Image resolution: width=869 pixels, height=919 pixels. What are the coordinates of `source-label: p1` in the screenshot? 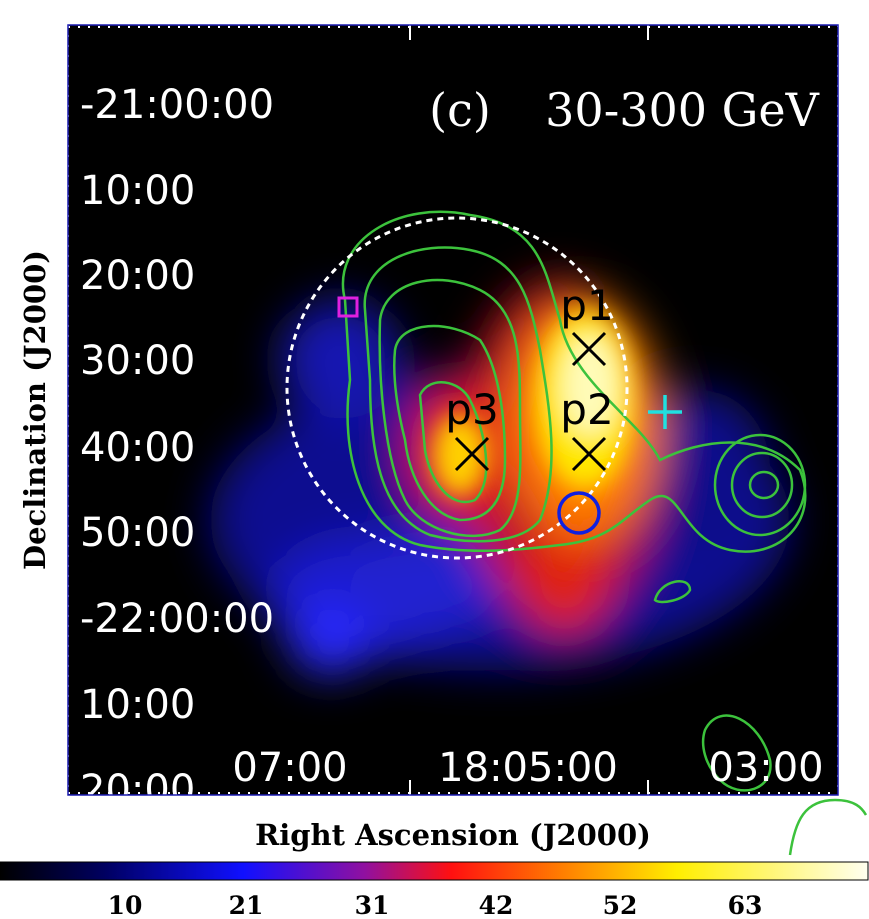 It's located at (586, 305).